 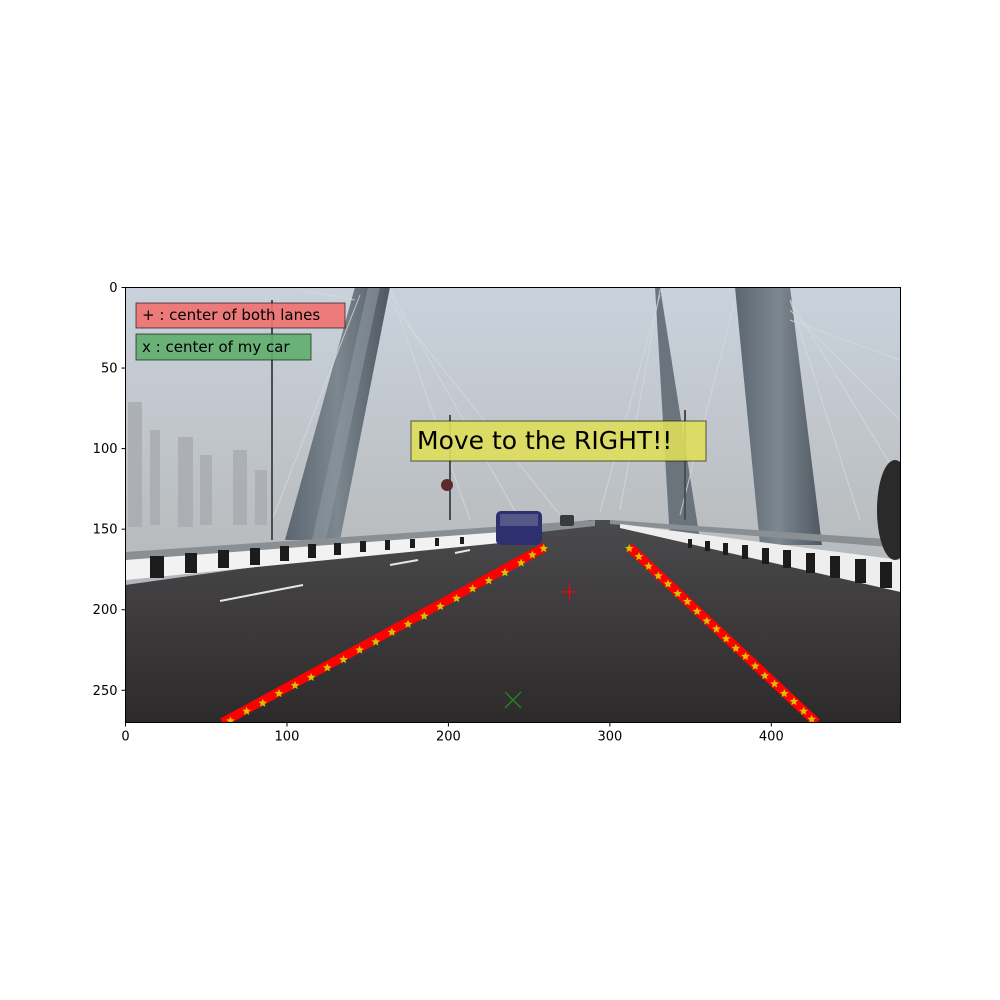 What do you see at coordinates (113, 288) in the screenshot?
I see `y-tick-label: 0` at bounding box center [113, 288].